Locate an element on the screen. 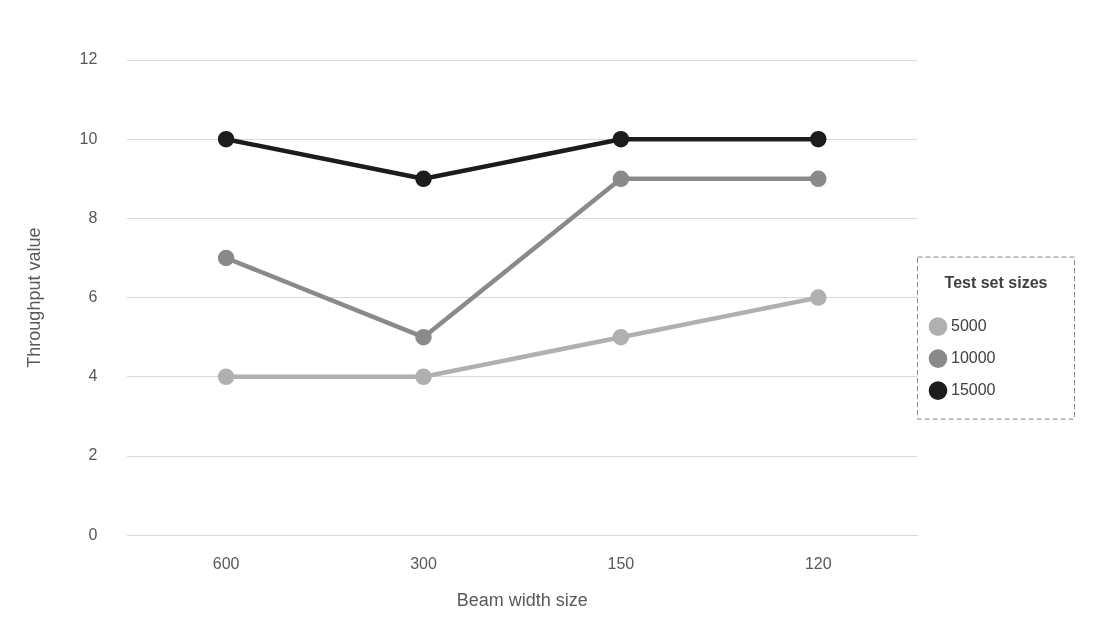 This screenshot has width=1095, height=644. y-tick-label: 12 is located at coordinates (88, 59).